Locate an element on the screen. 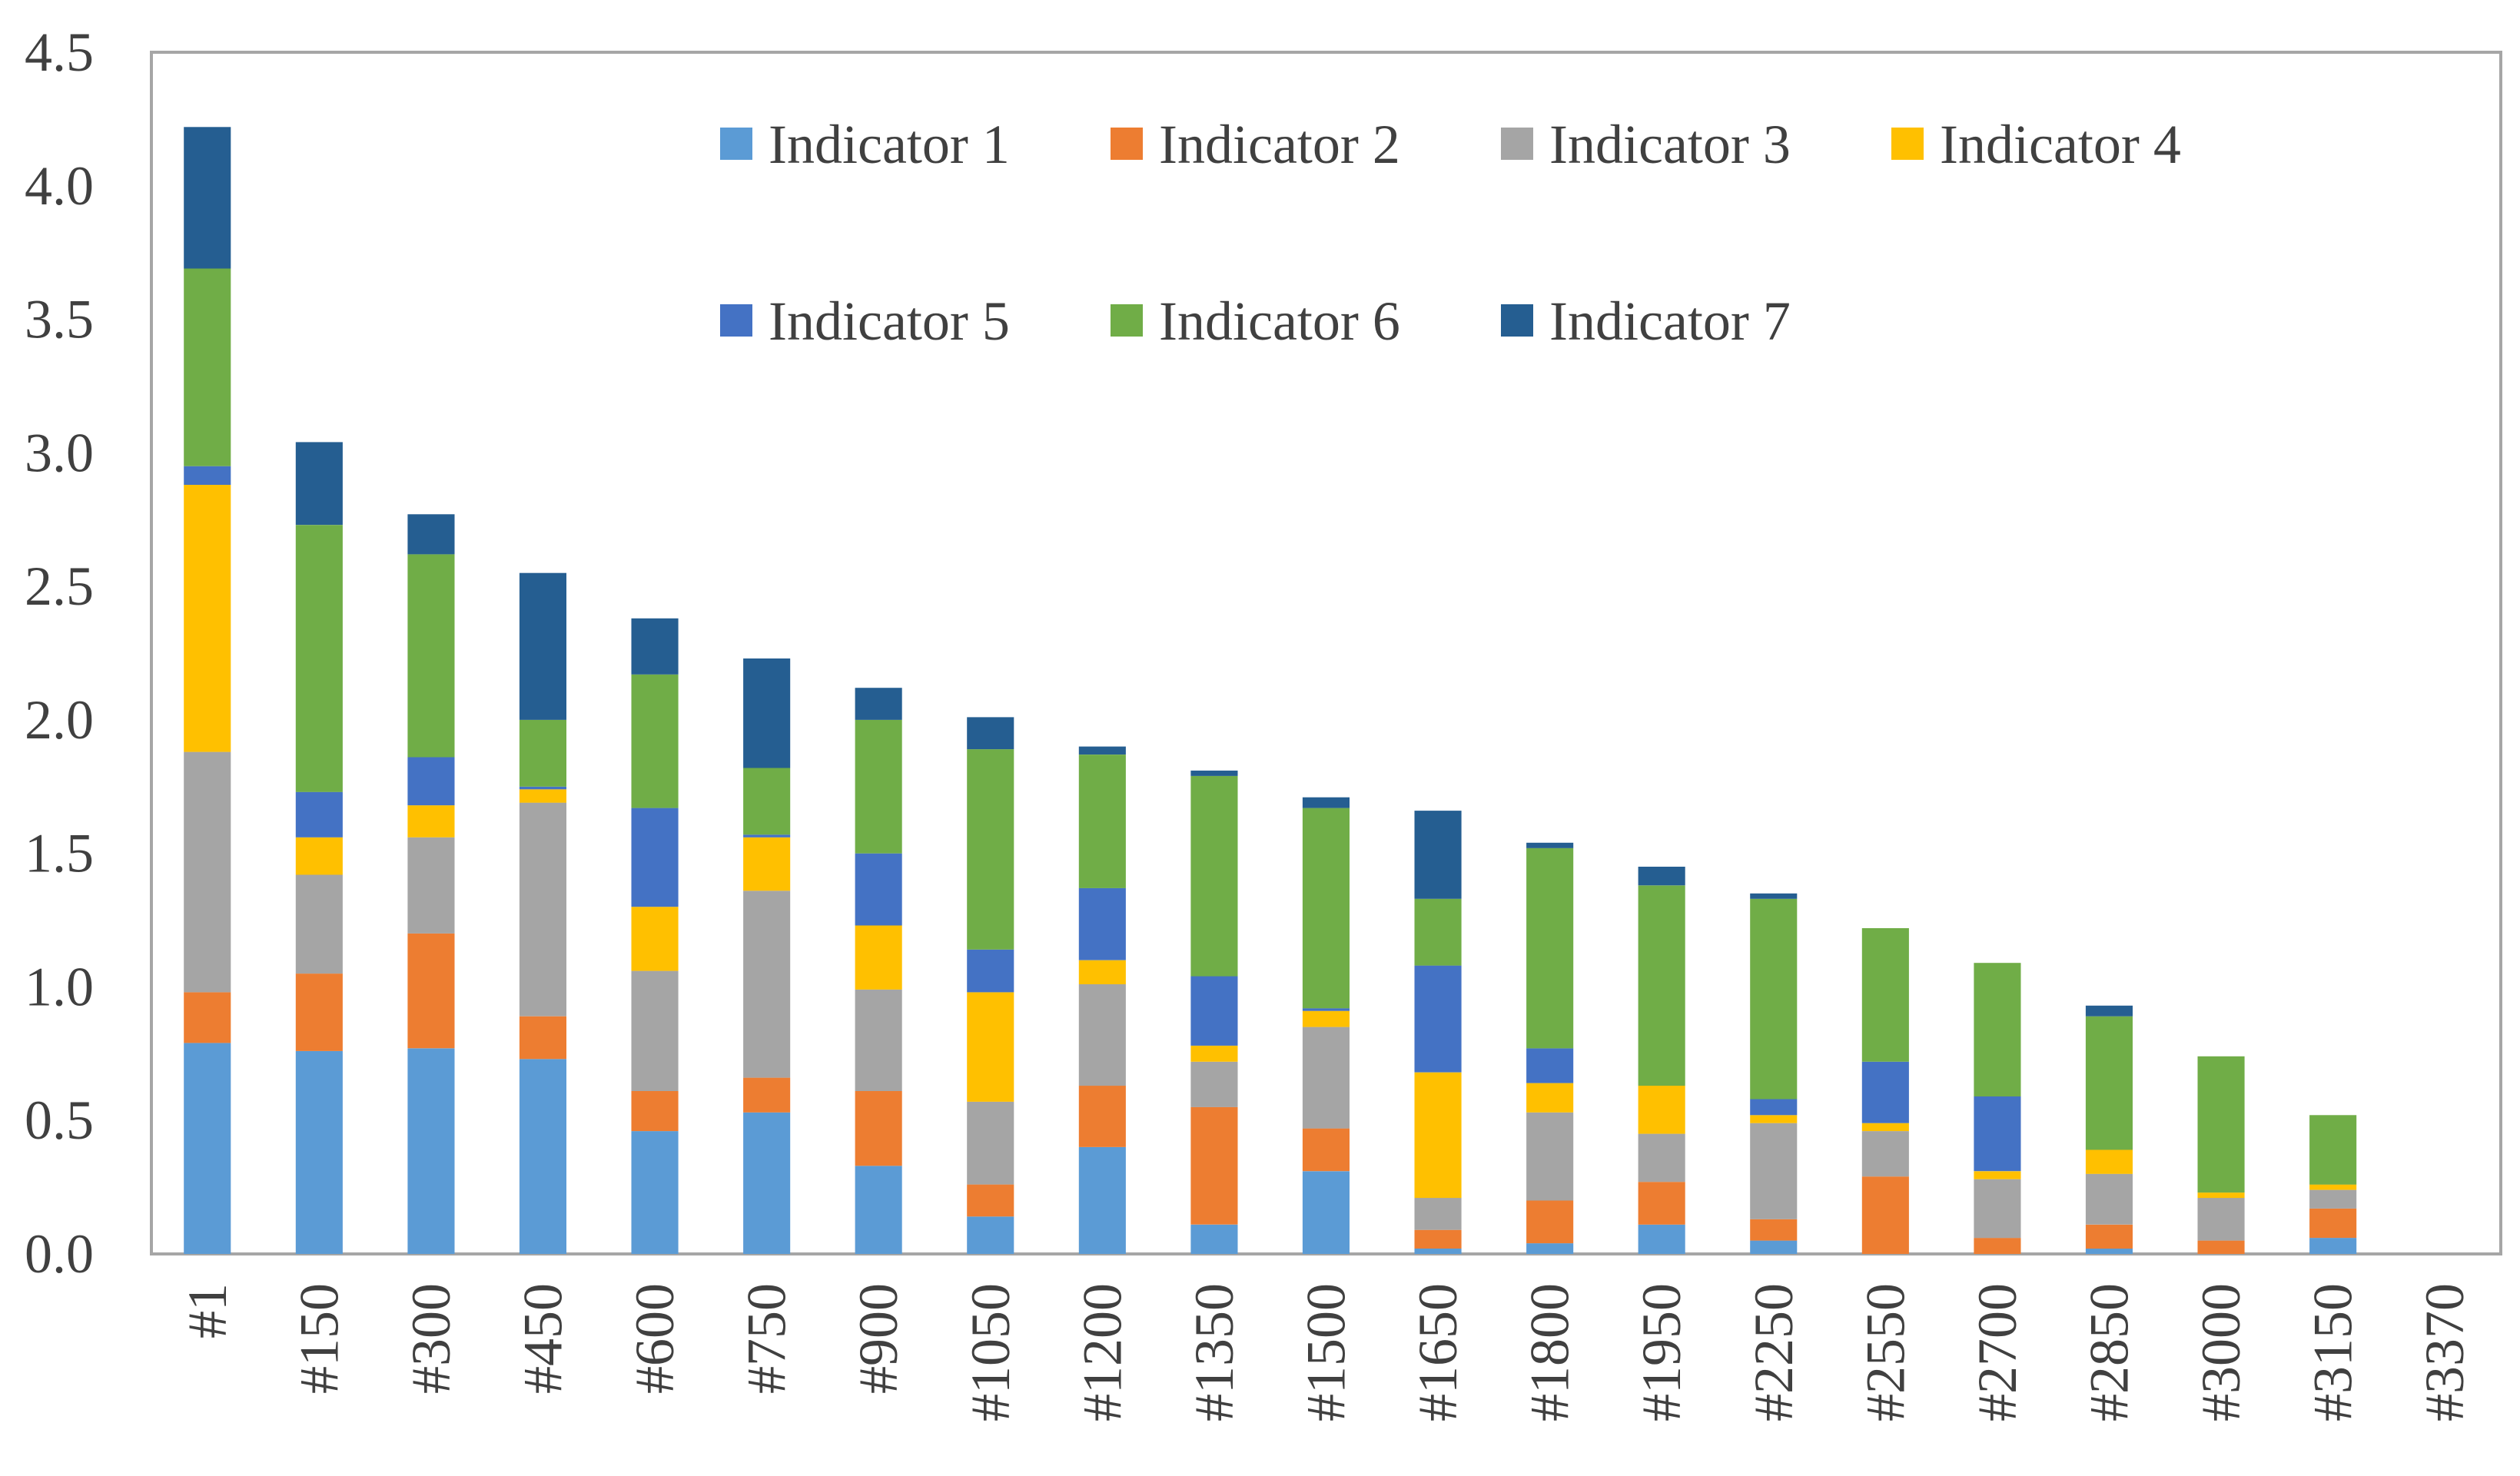  x-tick-label: #1 is located at coordinates (207, 1310).